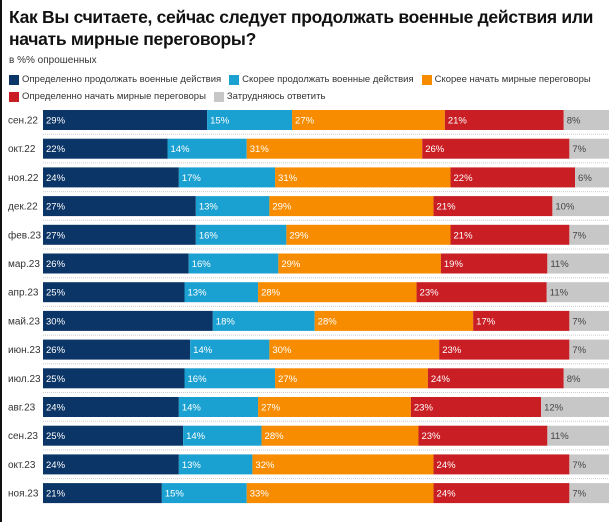  What do you see at coordinates (574, 121) in the screenshot?
I see `data-label: 8%` at bounding box center [574, 121].